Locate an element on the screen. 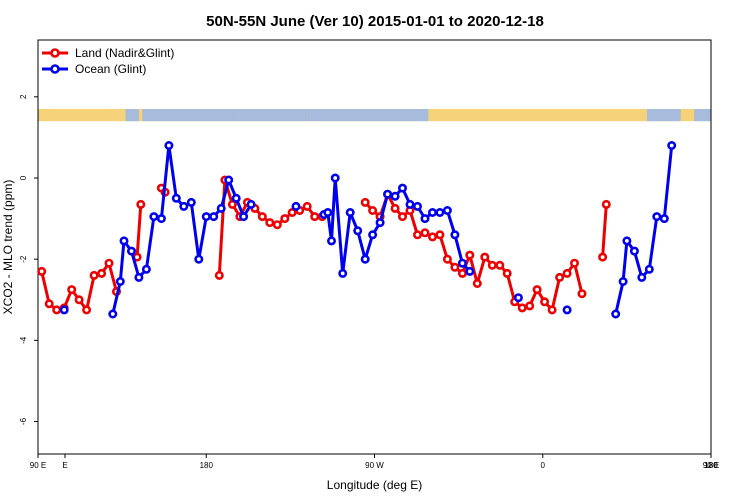  x-tick-label: 90 W is located at coordinates (374, 465).